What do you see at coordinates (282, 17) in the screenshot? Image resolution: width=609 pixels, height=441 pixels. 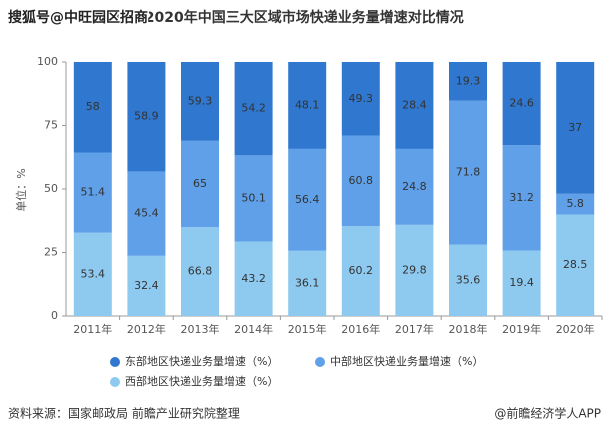 I see `chart-title: 2011-2020年中国三大区域市场快递业务量增速对比情况` at bounding box center [282, 17].